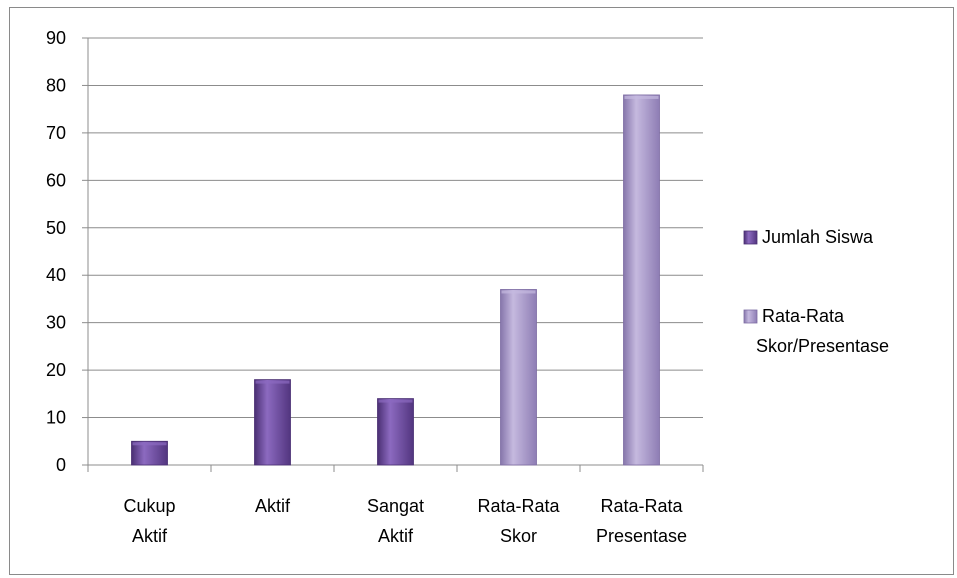  I want to click on legend-label: Jumlah Siswa, so click(818, 237).